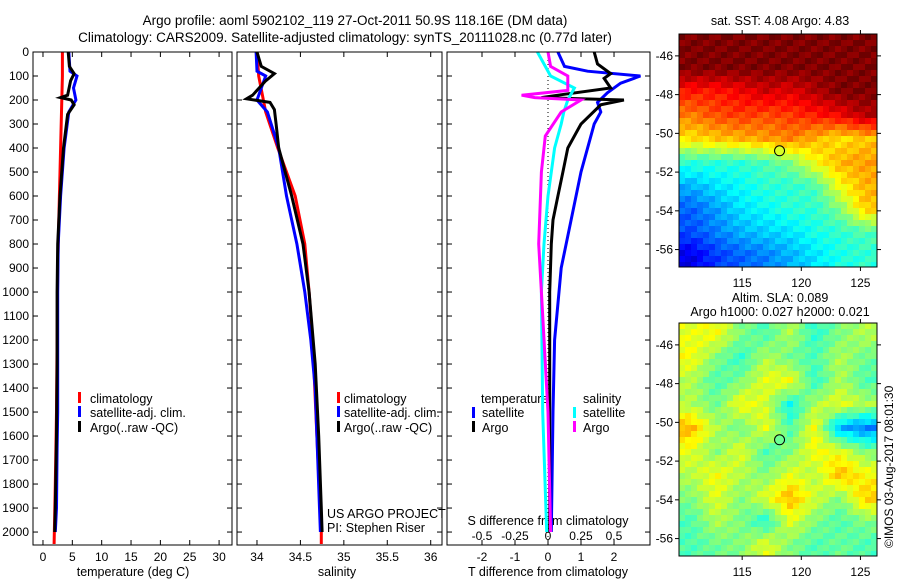 The height and width of the screenshot is (580, 900). What do you see at coordinates (19, 196) in the screenshot?
I see `y-tick-label: 600` at bounding box center [19, 196].